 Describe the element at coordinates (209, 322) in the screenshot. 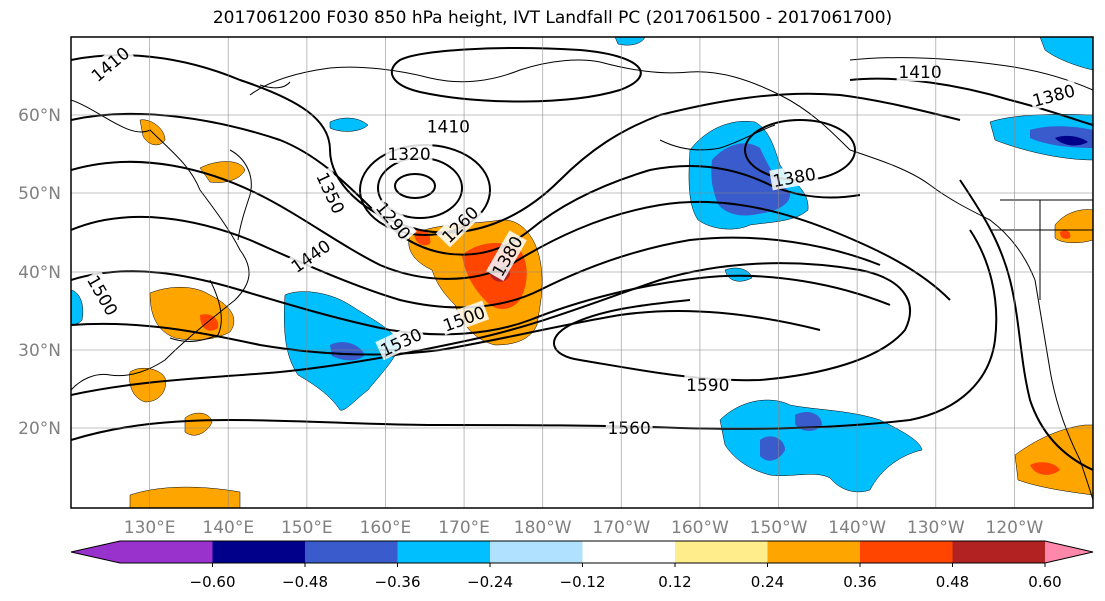

I see `ivt-strong-region-japan` at that location.